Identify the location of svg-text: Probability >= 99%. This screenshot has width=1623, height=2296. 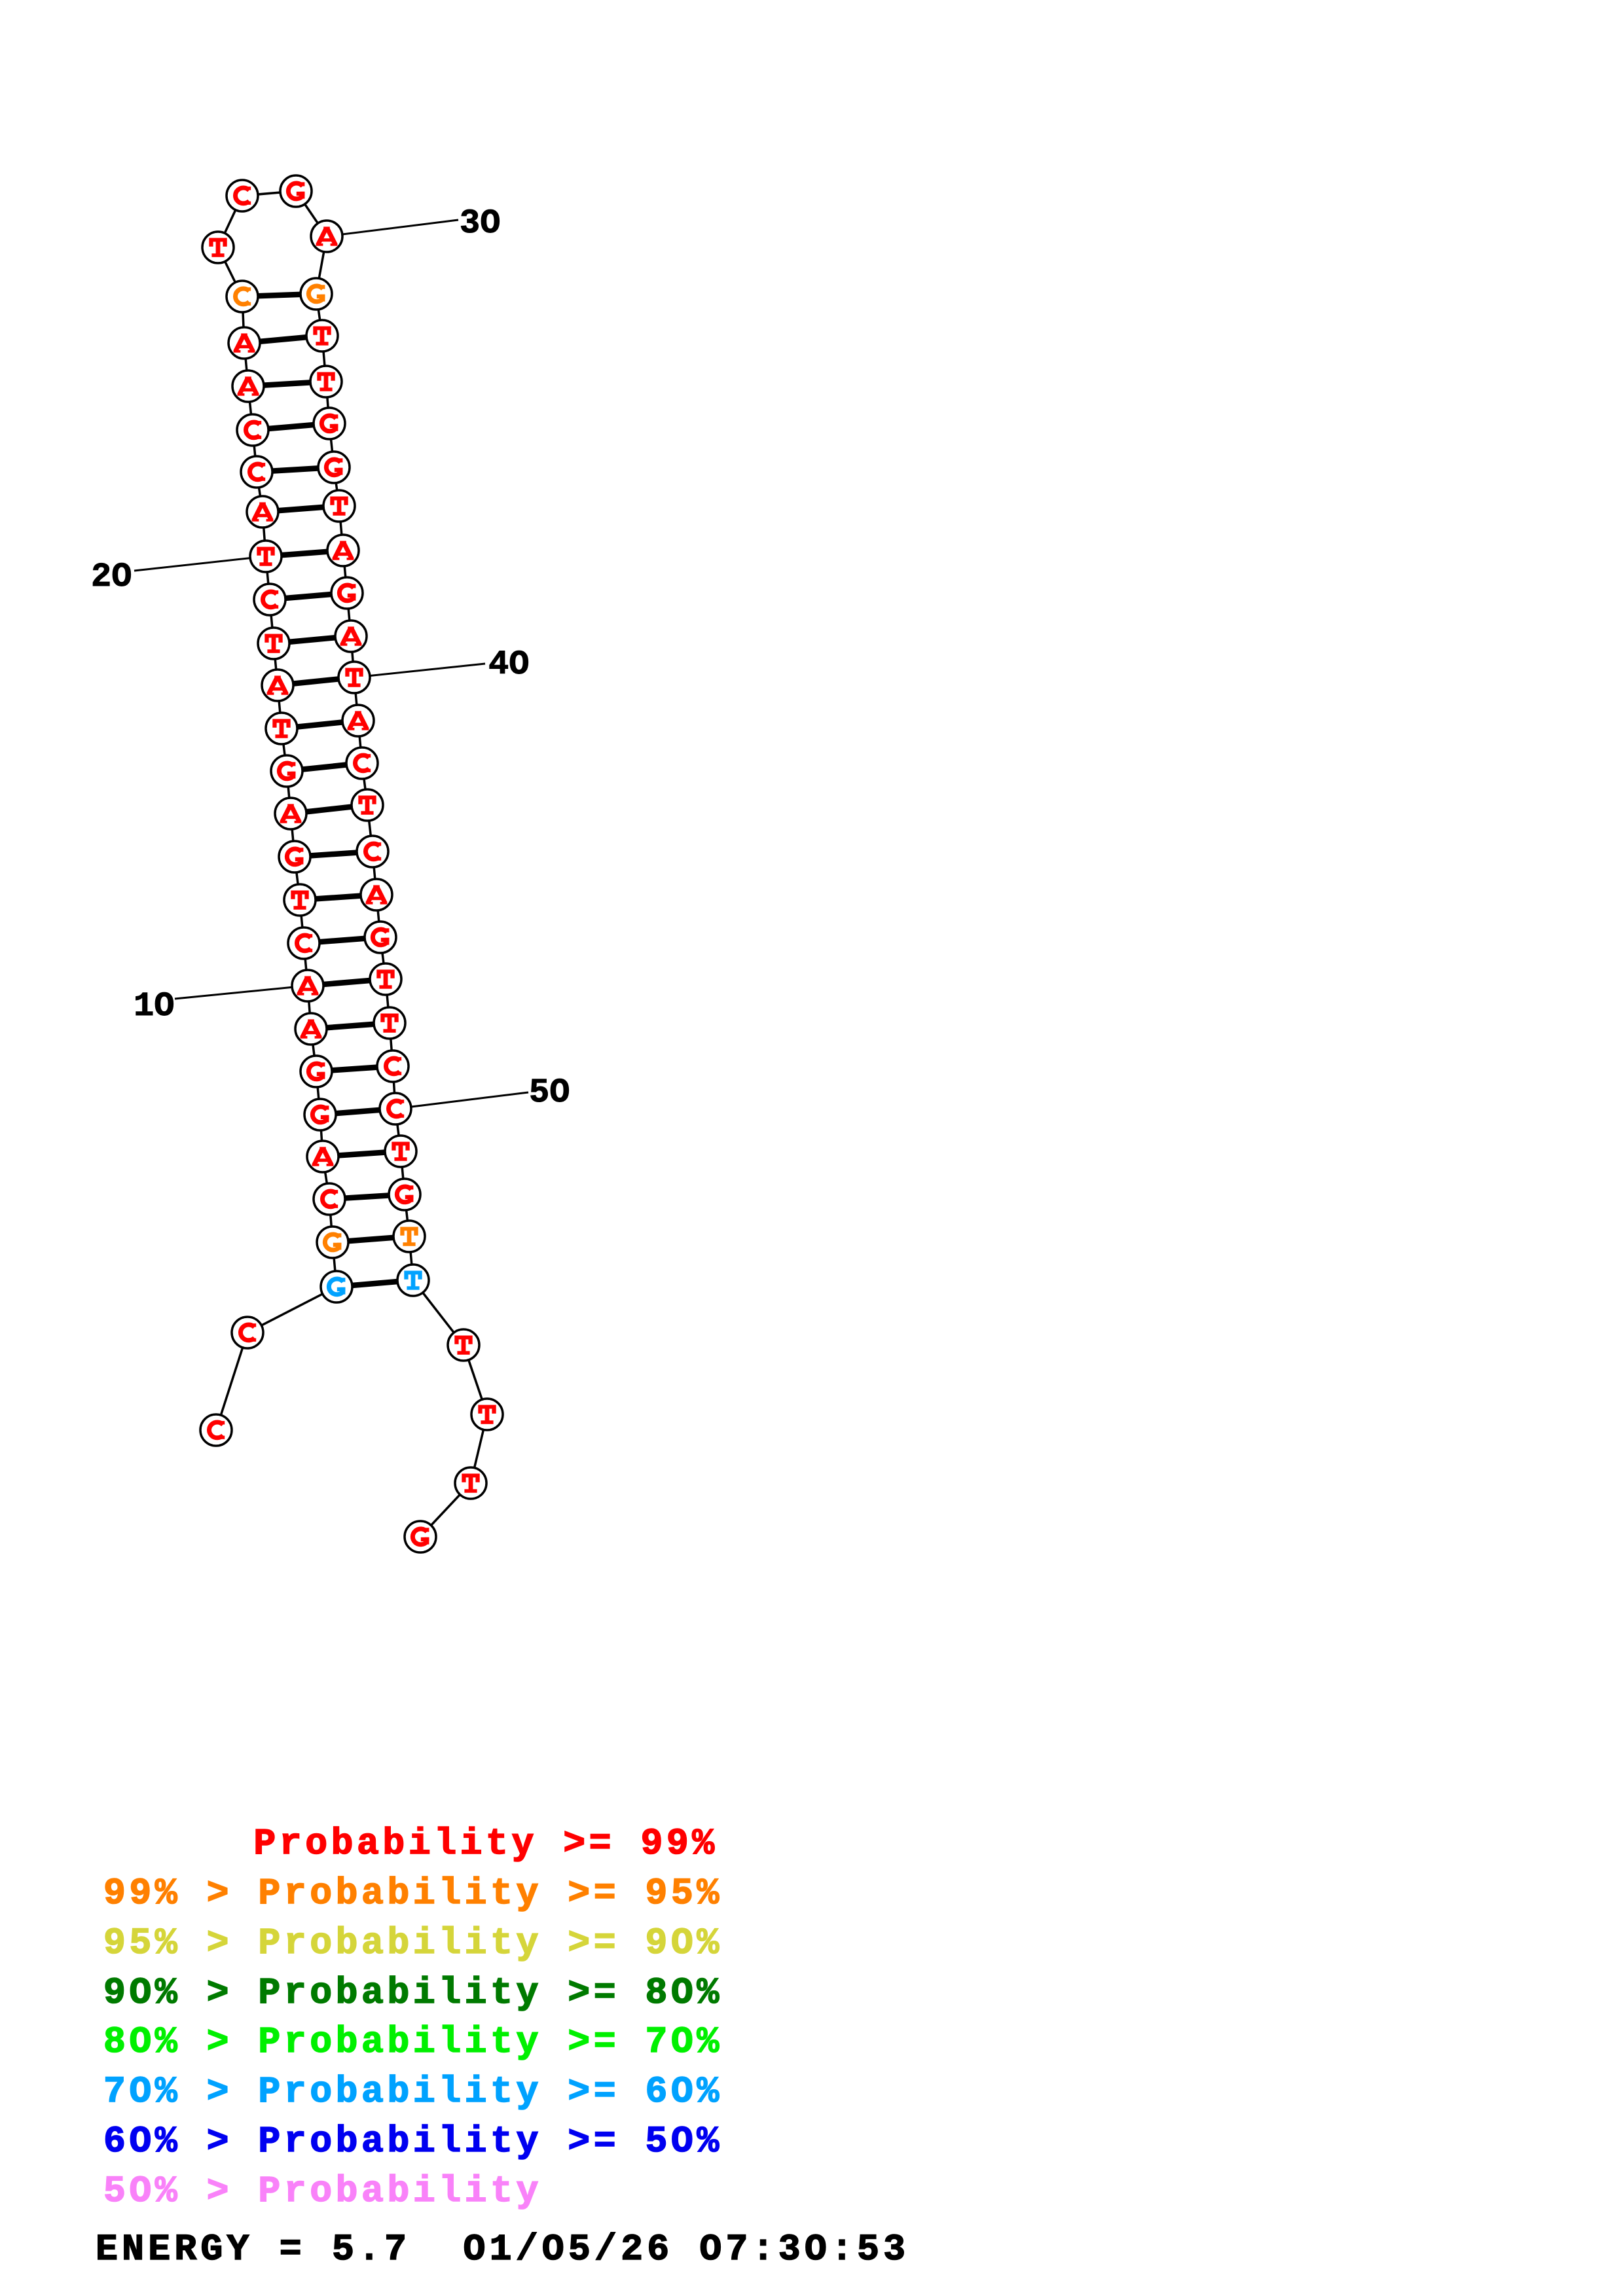
(485, 1844).